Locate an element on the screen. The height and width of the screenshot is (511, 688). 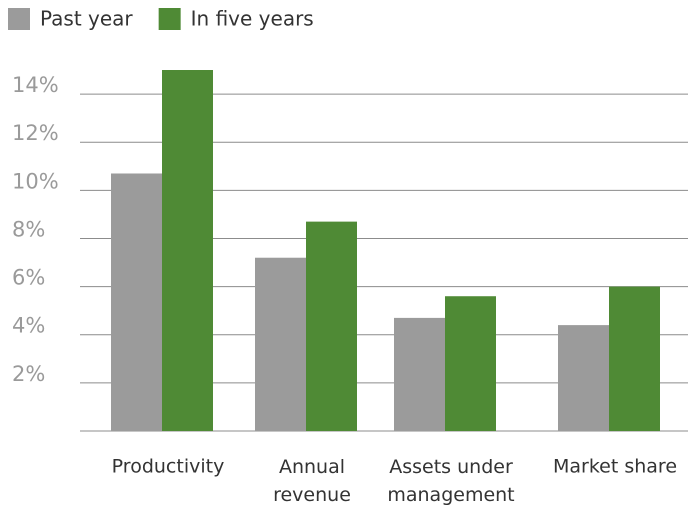
legend-label: In five years is located at coordinates (252, 19).